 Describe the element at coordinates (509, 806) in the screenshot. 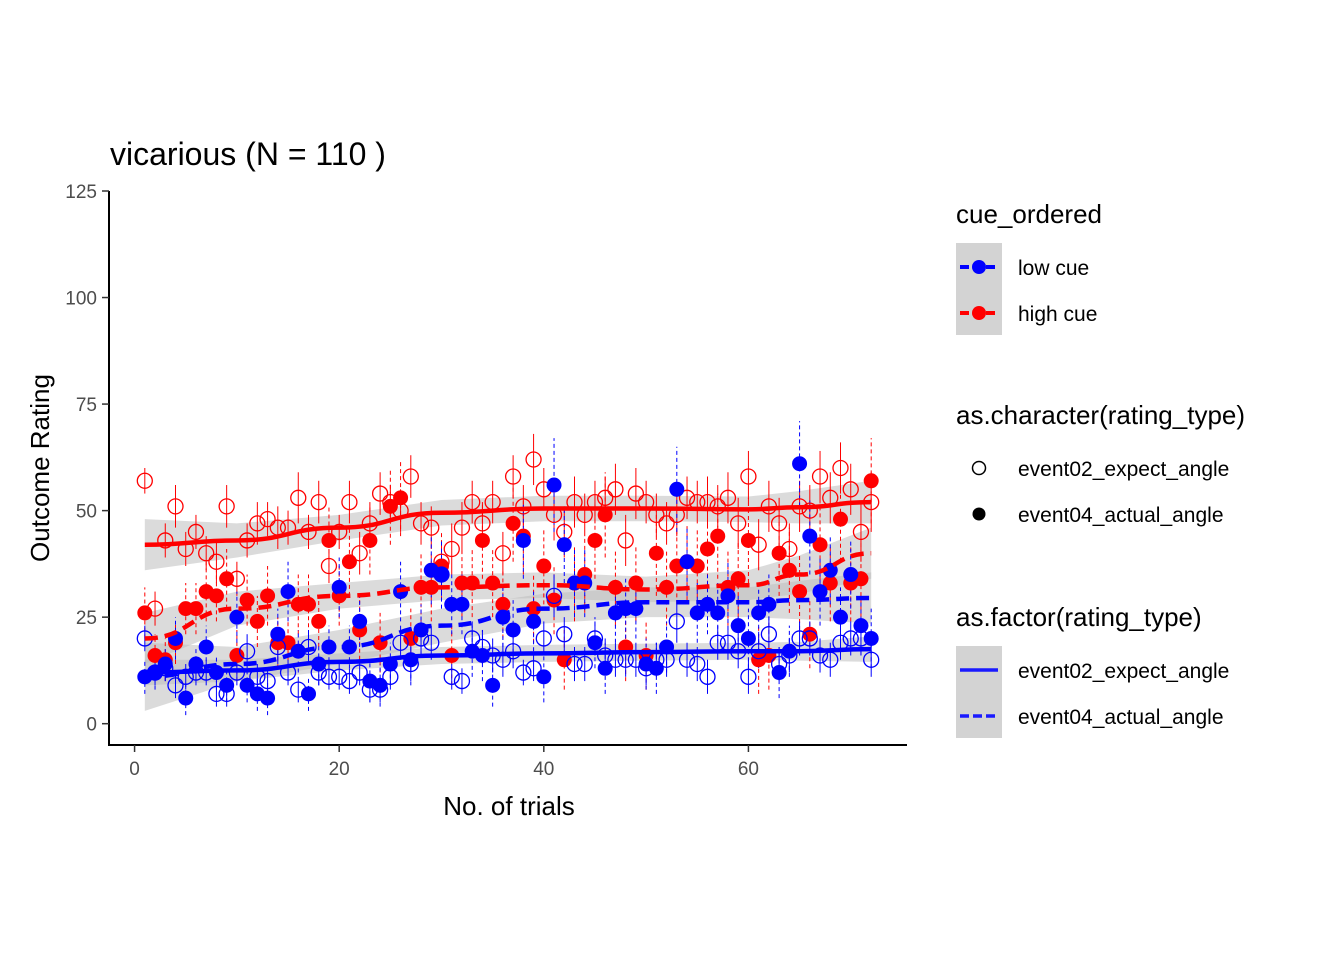

I see `x-axis-title: No. of trials` at that location.